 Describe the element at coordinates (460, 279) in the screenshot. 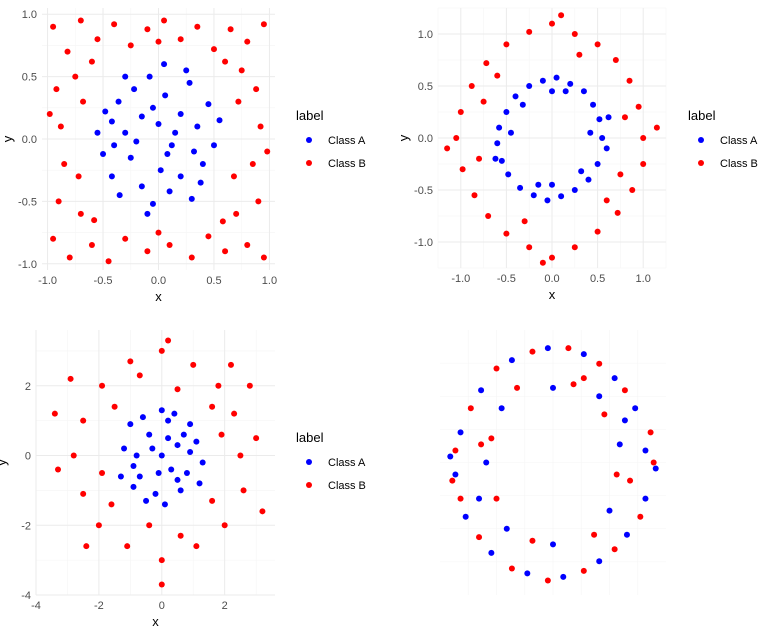

I see `x-tick-label: -1.0` at that location.